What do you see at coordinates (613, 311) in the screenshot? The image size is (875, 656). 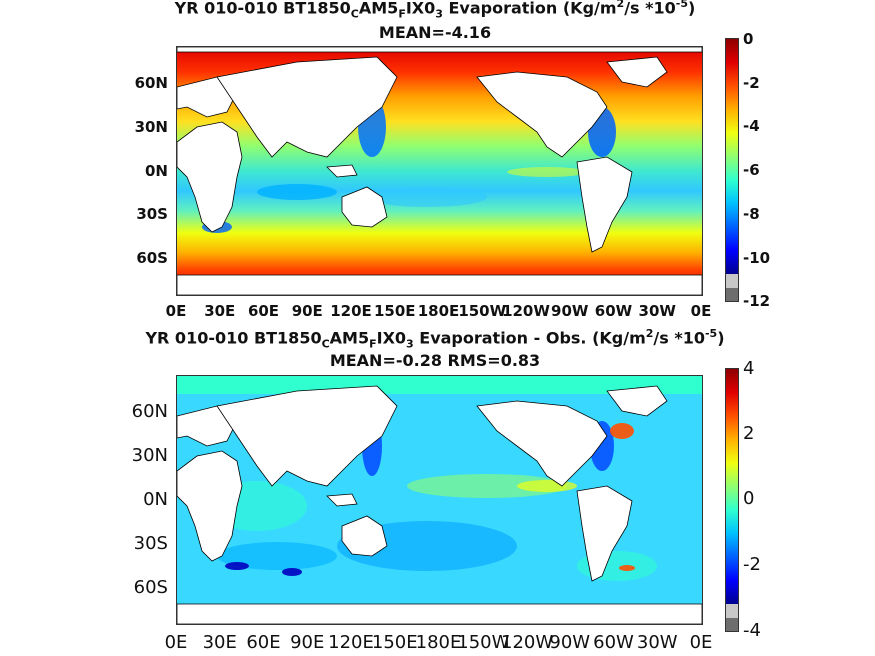 I see `panel1-lon-tick: 60W` at bounding box center [613, 311].